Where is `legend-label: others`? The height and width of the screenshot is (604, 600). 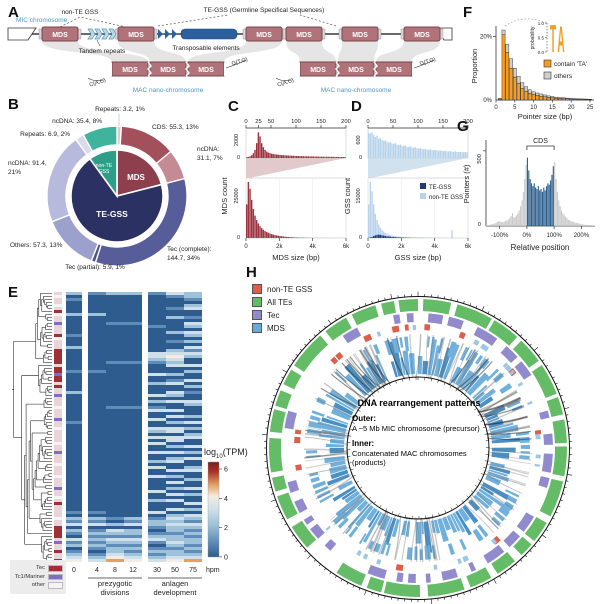 legend-label: others is located at coordinates (563, 76).